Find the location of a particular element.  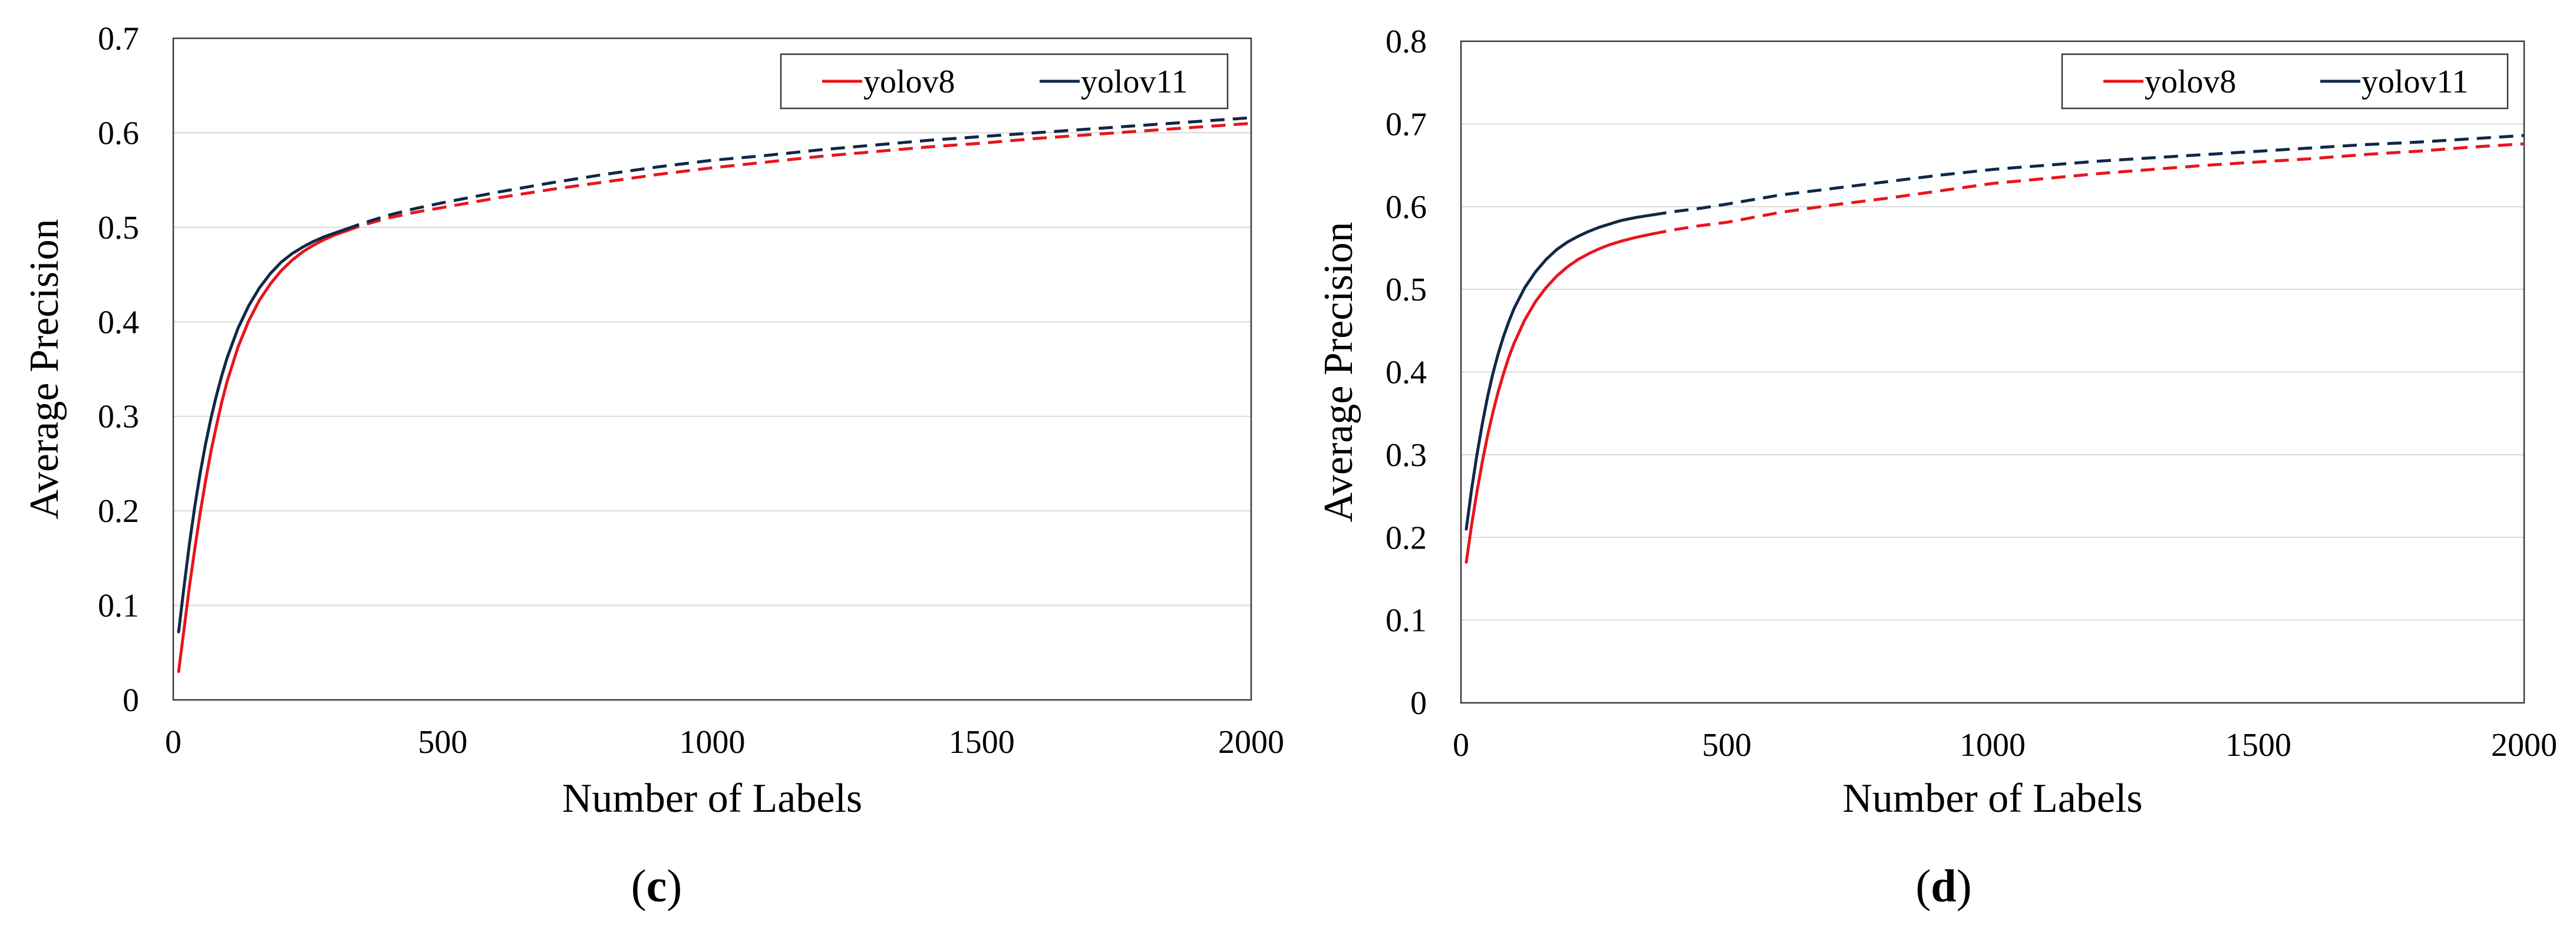

y-axis-title-c: Average Precision is located at coordinates (45, 369).